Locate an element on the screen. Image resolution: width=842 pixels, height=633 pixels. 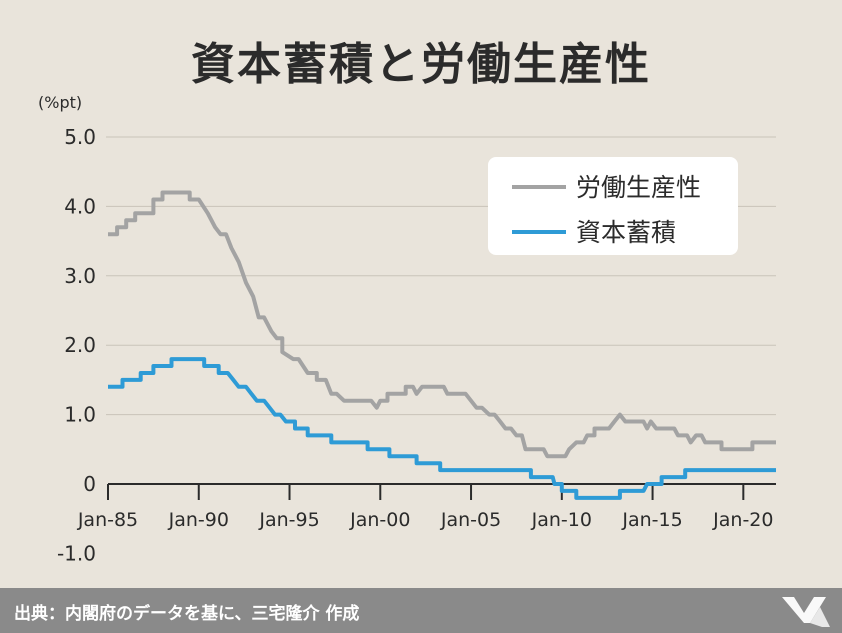
y-tick-label: 0 is located at coordinates (89, 484).